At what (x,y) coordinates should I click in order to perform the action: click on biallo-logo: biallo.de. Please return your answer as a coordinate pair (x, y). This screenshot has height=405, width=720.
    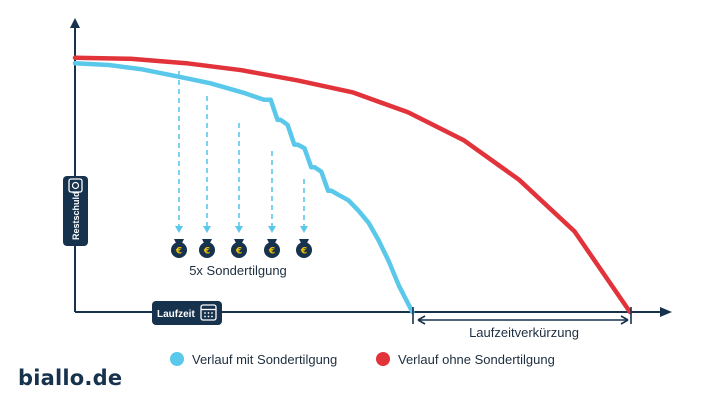
    Looking at the image, I should click on (70, 378).